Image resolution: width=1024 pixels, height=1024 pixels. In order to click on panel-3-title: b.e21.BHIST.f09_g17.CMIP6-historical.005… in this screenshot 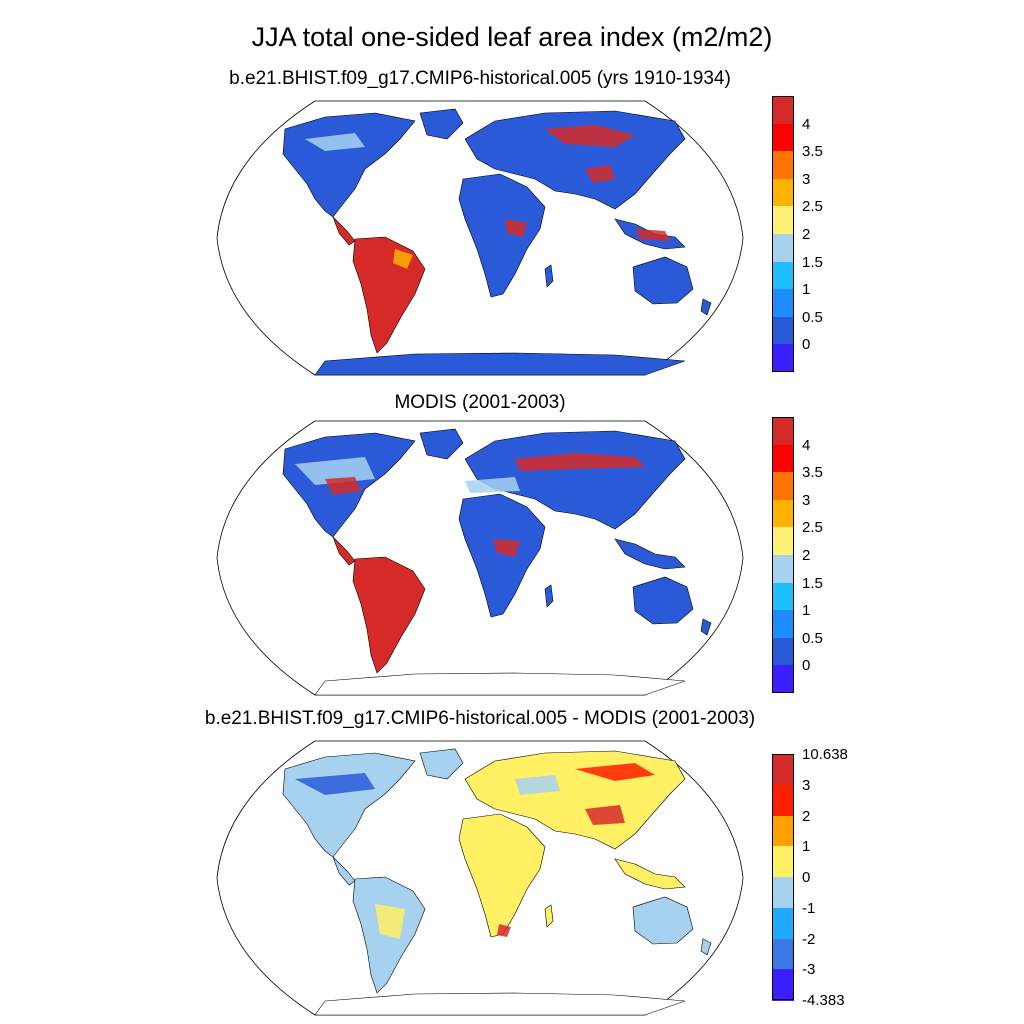, I will do `click(480, 718)`.